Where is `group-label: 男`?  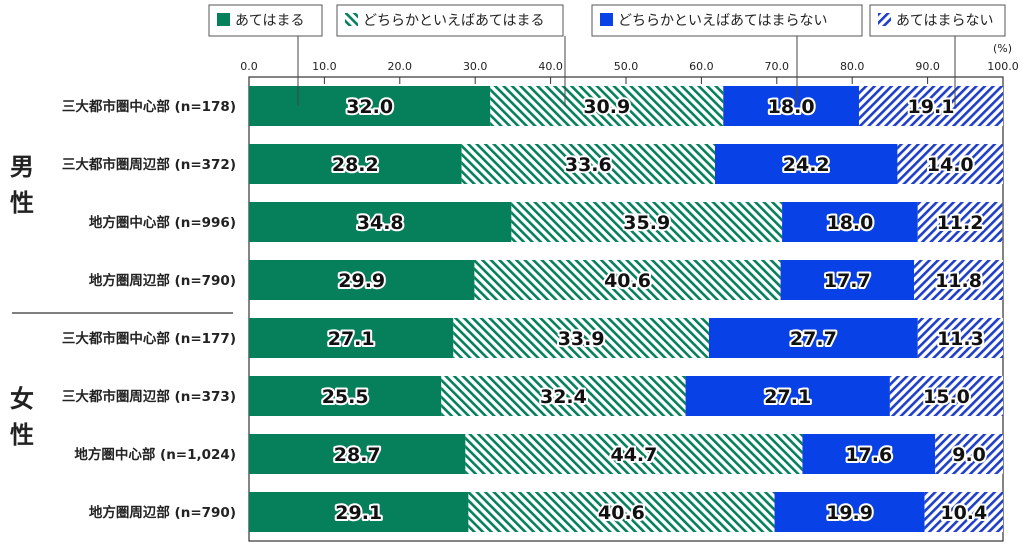
group-label: 男 is located at coordinates (22, 167).